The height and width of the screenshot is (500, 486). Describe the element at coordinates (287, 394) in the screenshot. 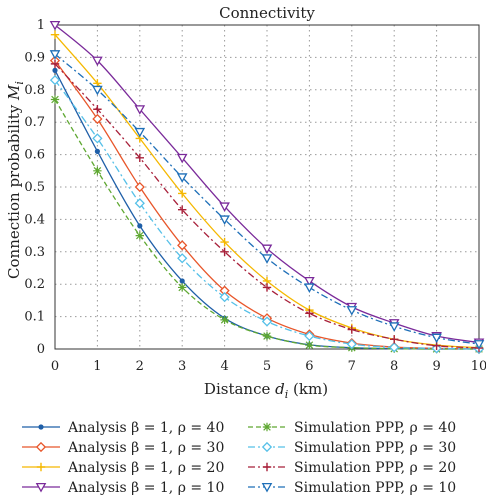

I see `x-axis-label-subscript: i` at that location.